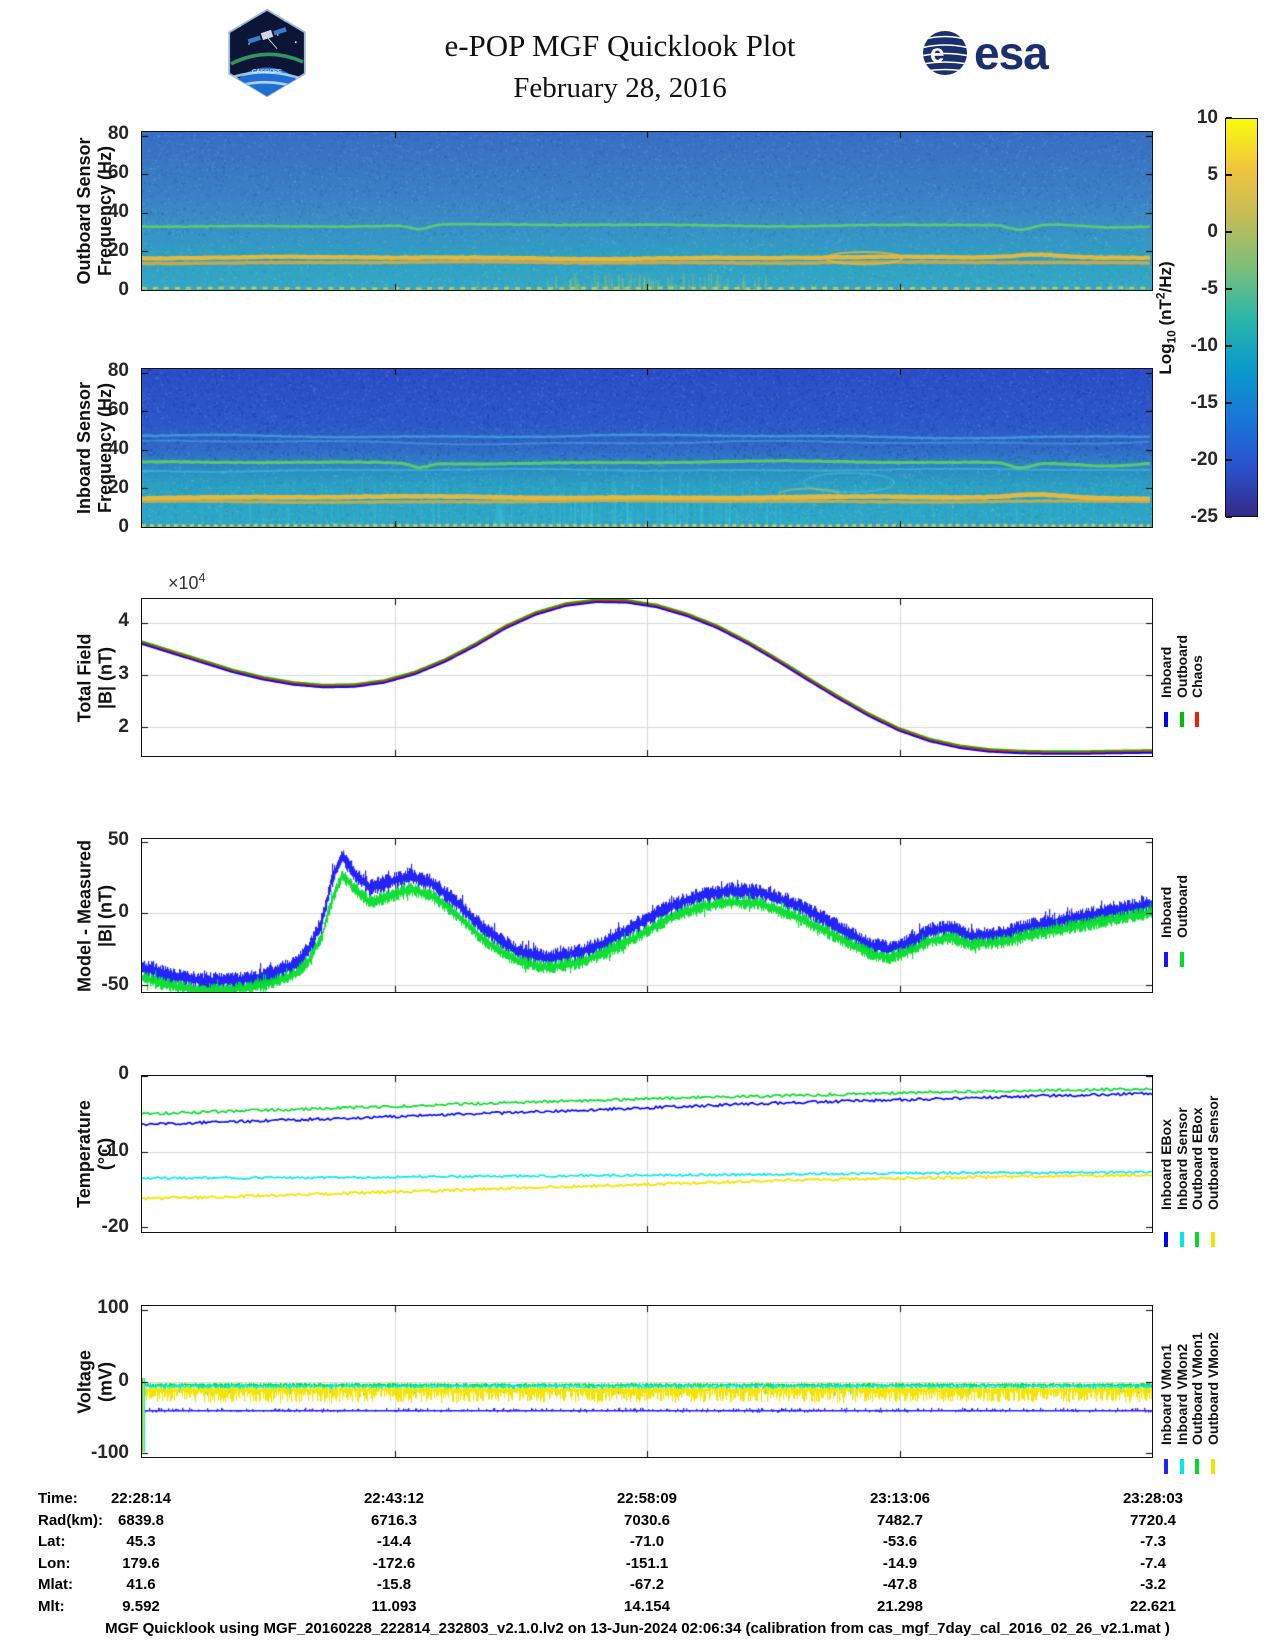  I want to click on legend-label: Inboard, so click(1166, 912).